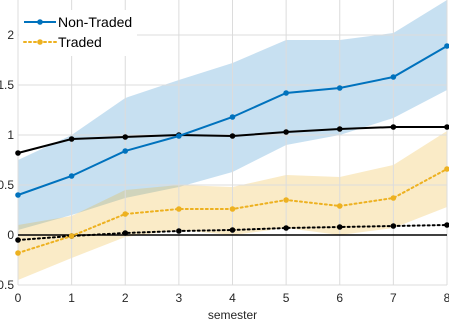  Describe the element at coordinates (232, 315) in the screenshot. I see `x-axis-label: semester` at that location.